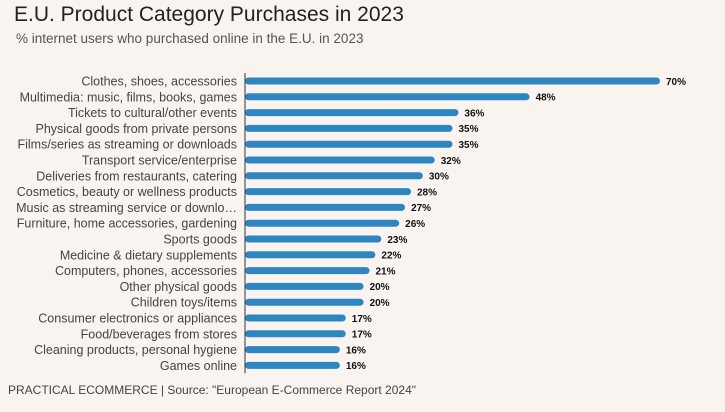 The image size is (725, 412). I want to click on category-label: Games online, so click(198, 366).